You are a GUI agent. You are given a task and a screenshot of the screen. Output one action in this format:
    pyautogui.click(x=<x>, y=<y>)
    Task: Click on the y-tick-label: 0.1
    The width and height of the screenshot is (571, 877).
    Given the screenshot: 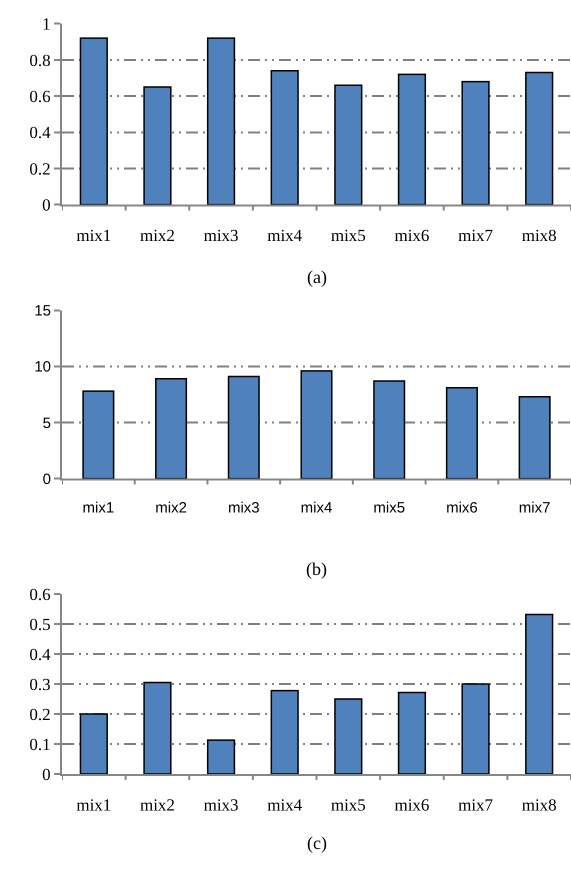 What is the action you would take?
    pyautogui.click(x=40, y=744)
    